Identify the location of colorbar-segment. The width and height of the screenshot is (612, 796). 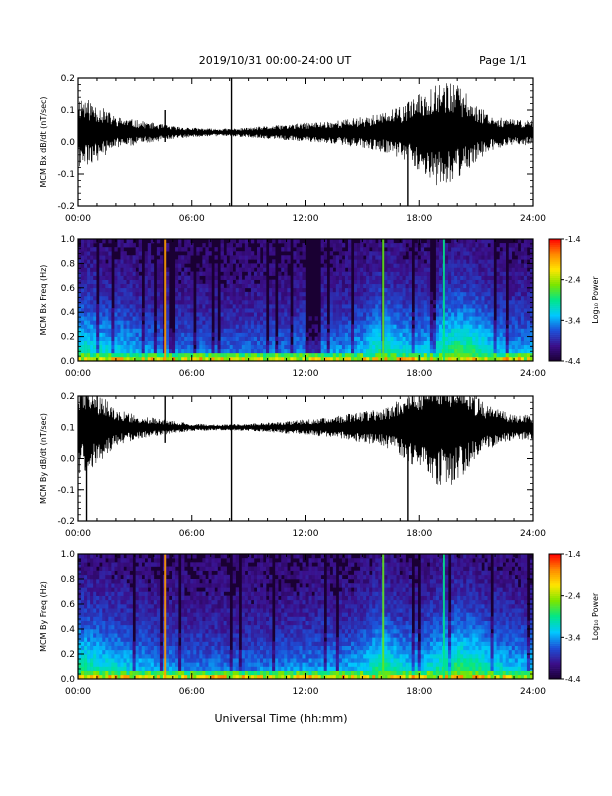
(555, 258).